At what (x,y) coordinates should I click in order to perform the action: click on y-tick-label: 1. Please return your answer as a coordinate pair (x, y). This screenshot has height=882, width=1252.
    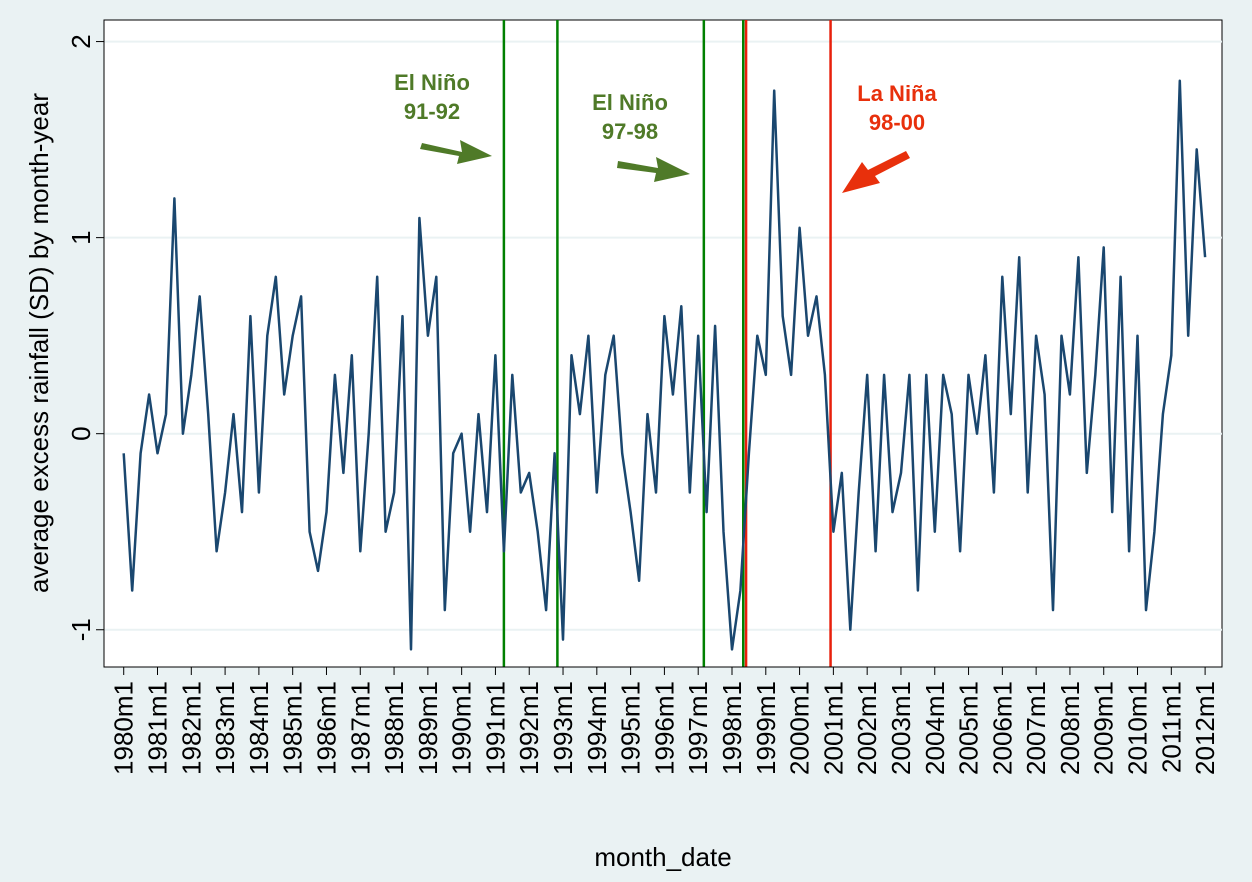
    Looking at the image, I should click on (81, 237).